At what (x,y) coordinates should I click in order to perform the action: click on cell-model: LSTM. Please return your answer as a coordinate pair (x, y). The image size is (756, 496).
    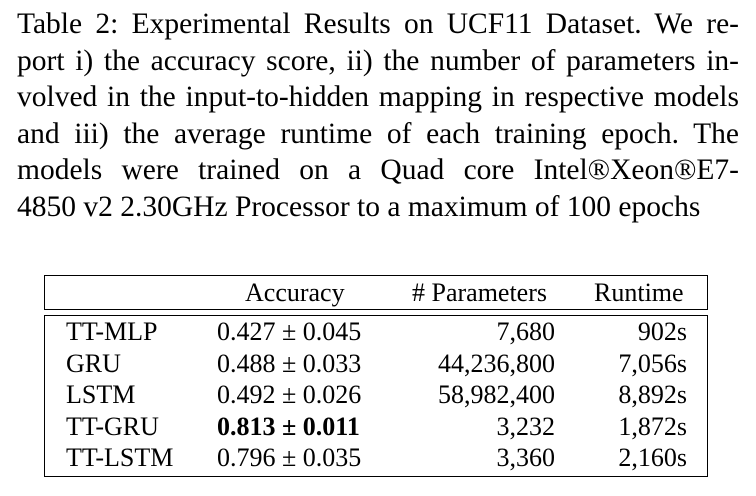
    Looking at the image, I should click on (101, 394).